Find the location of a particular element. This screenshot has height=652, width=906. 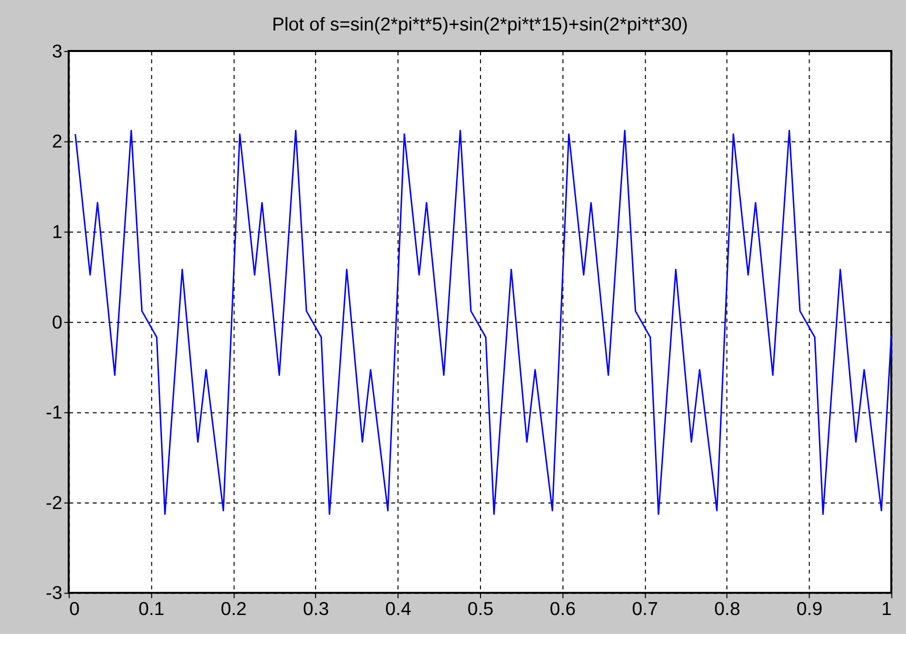

y-tick-label: -2 is located at coordinates (54, 502).